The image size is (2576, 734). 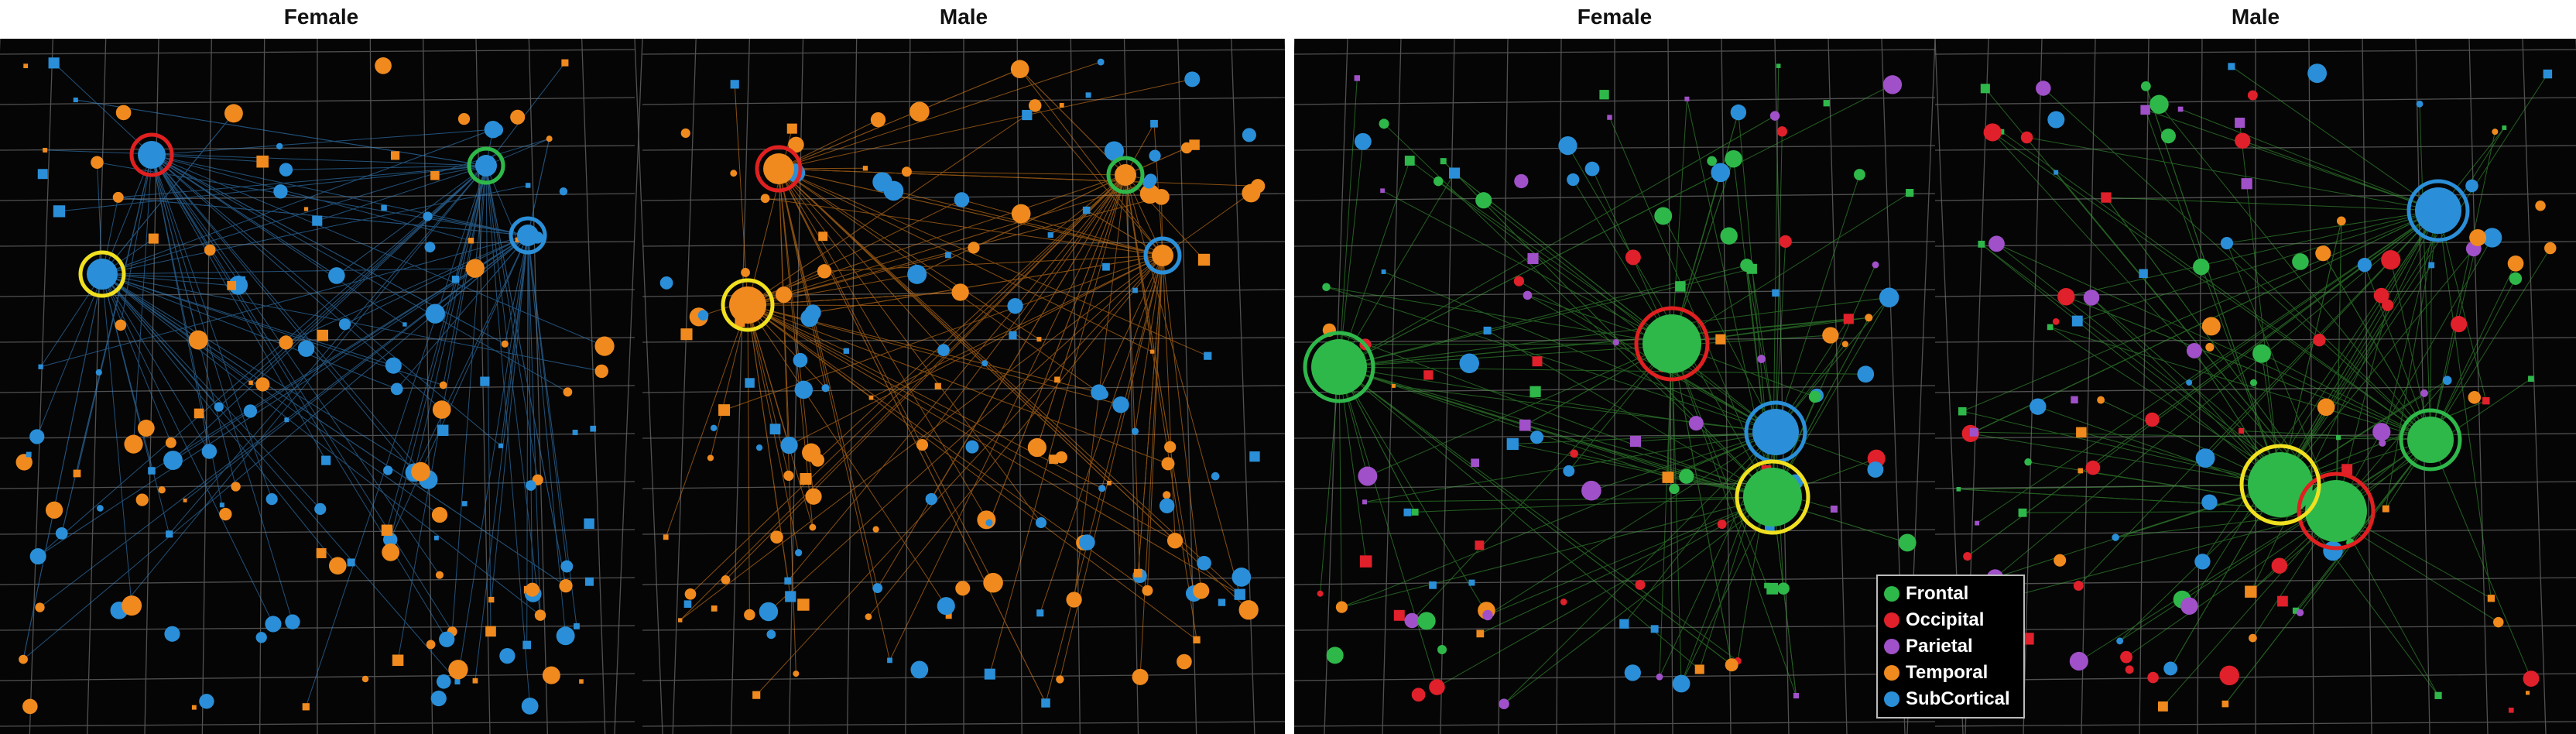 I want to click on grid-line, so click(x=648, y=386).